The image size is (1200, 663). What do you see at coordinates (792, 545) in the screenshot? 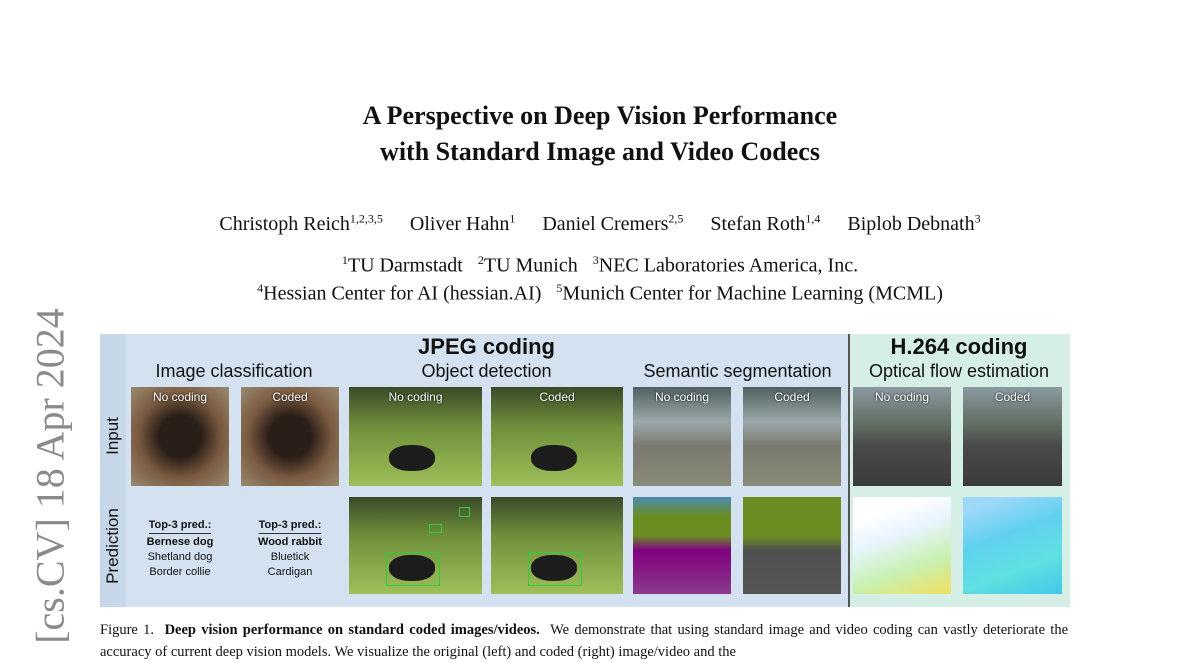
I see `segmentation-coded` at bounding box center [792, 545].